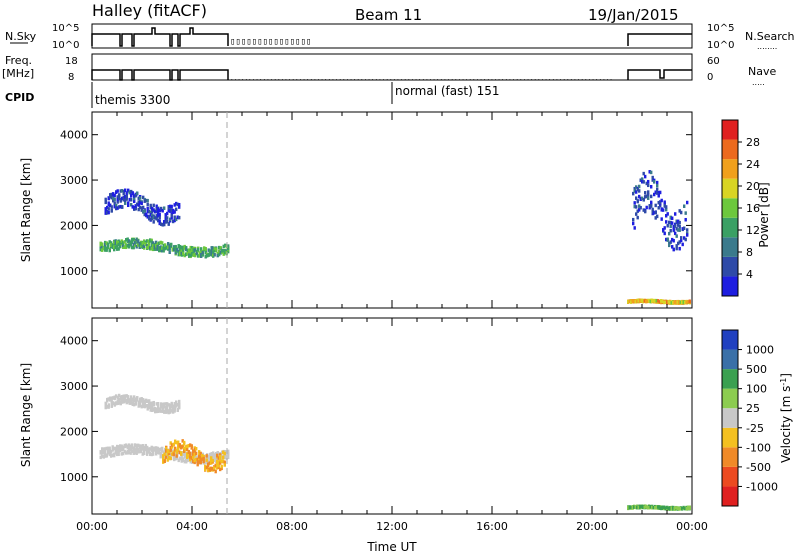 The image size is (800, 554). I want to click on x-tick-label: 20:00, so click(592, 526).